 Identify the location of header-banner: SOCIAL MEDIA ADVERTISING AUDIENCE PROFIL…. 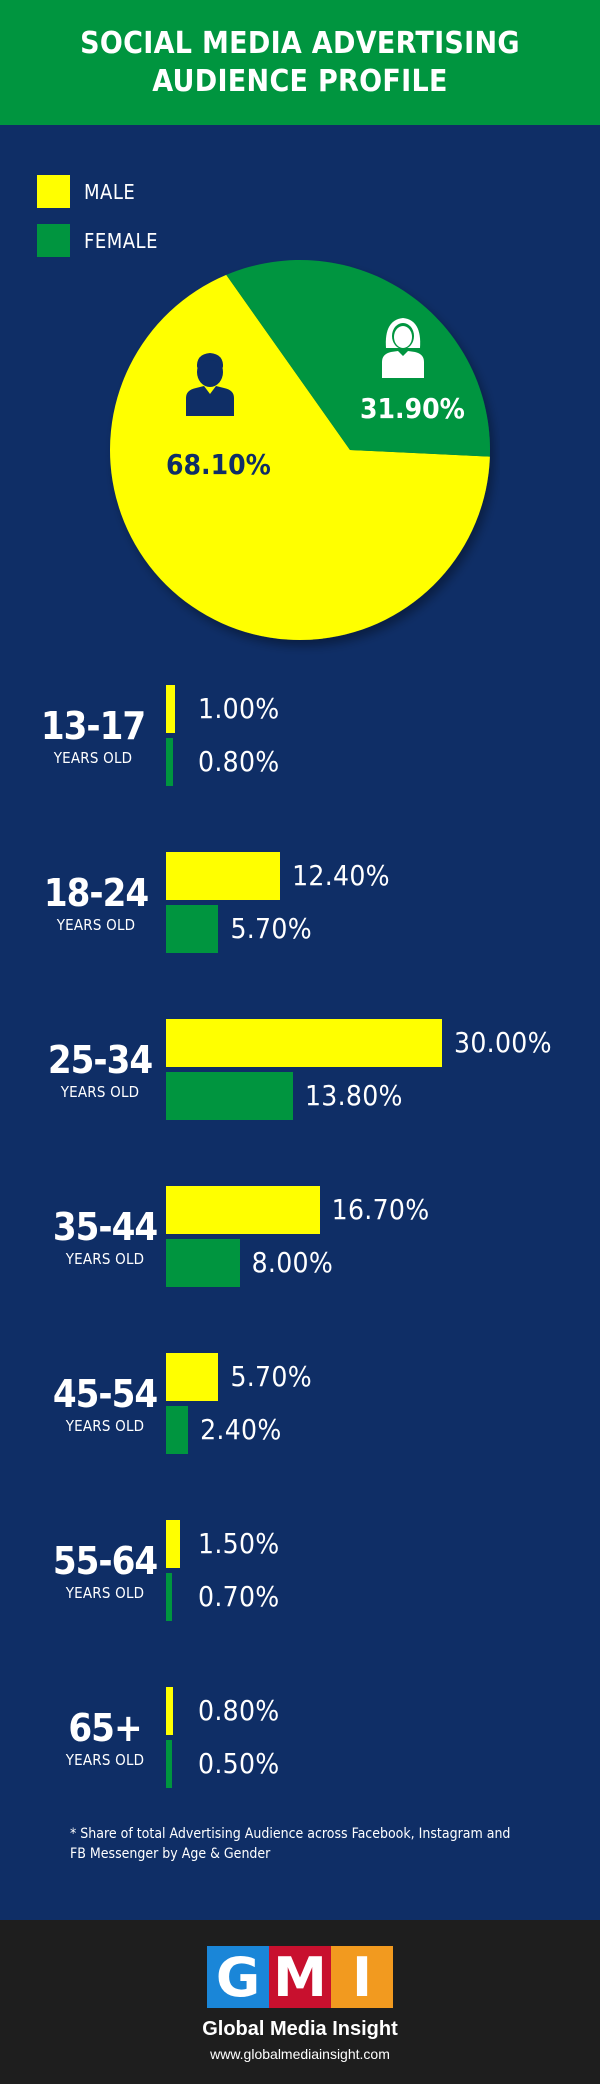
(300, 62).